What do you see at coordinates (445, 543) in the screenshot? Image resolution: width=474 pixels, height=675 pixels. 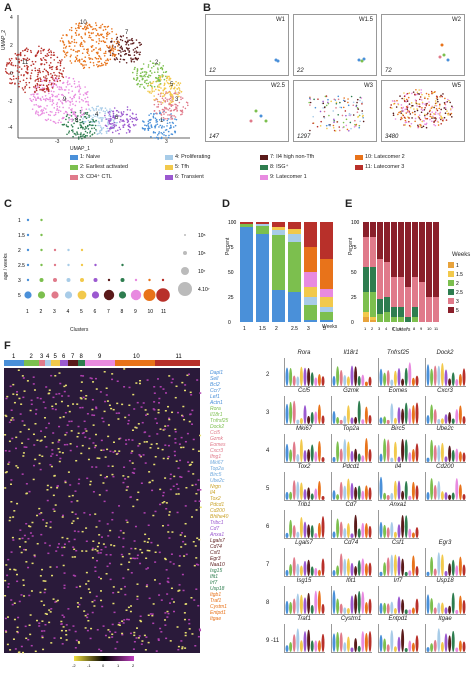 I see `violin-title: Egr3` at bounding box center [445, 543].